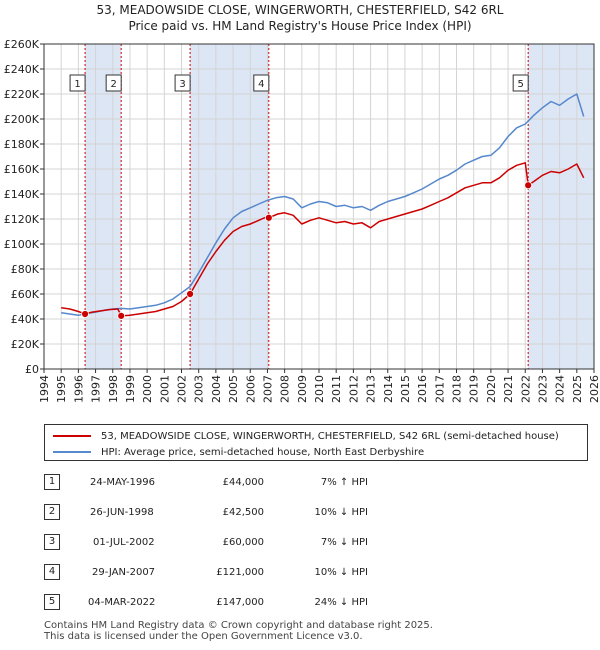 This screenshot has height=650, width=600. Describe the element at coordinates (243, 542) in the screenshot. I see `sale-price: £60,000` at that location.